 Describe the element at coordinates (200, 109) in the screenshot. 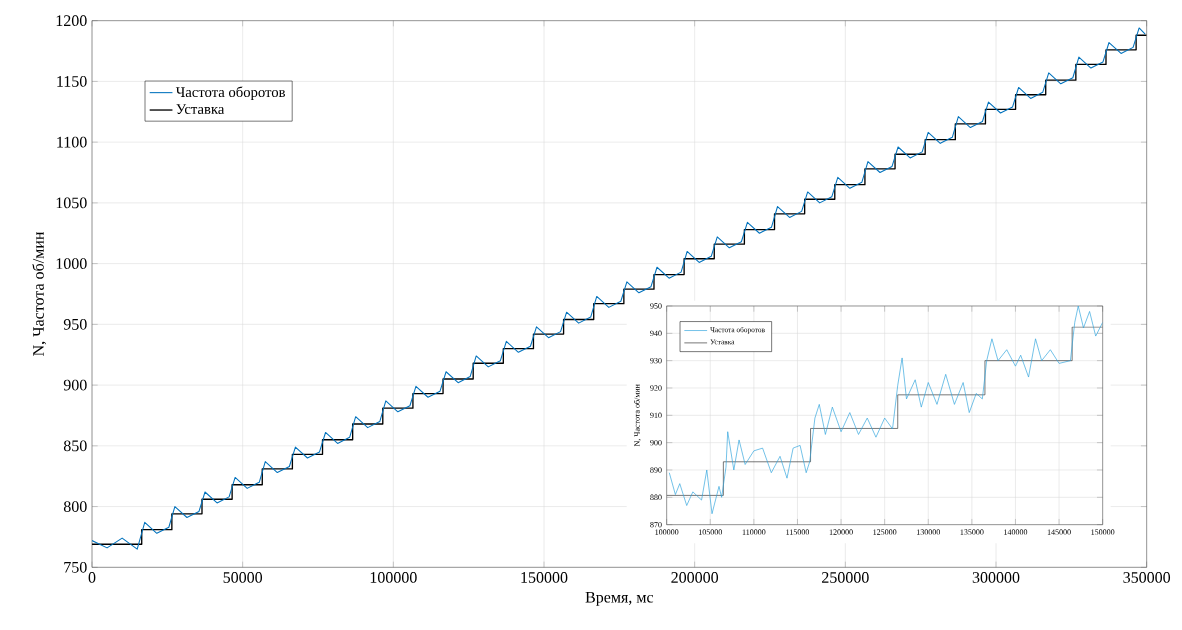

I see `legend-label: Уставка` at that location.